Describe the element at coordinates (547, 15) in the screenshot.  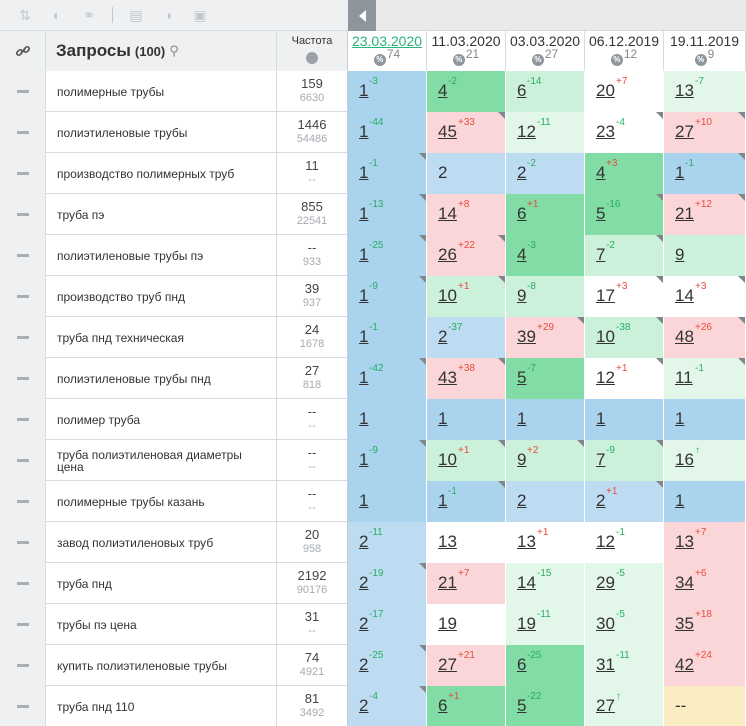
I see `horizontal-scrollbar` at that location.